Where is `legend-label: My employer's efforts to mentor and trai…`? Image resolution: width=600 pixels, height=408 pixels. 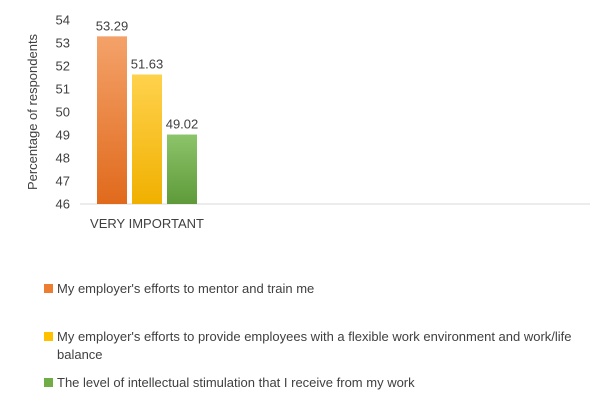
legend-label: My employer's efforts to mentor and trai… is located at coordinates (186, 288).